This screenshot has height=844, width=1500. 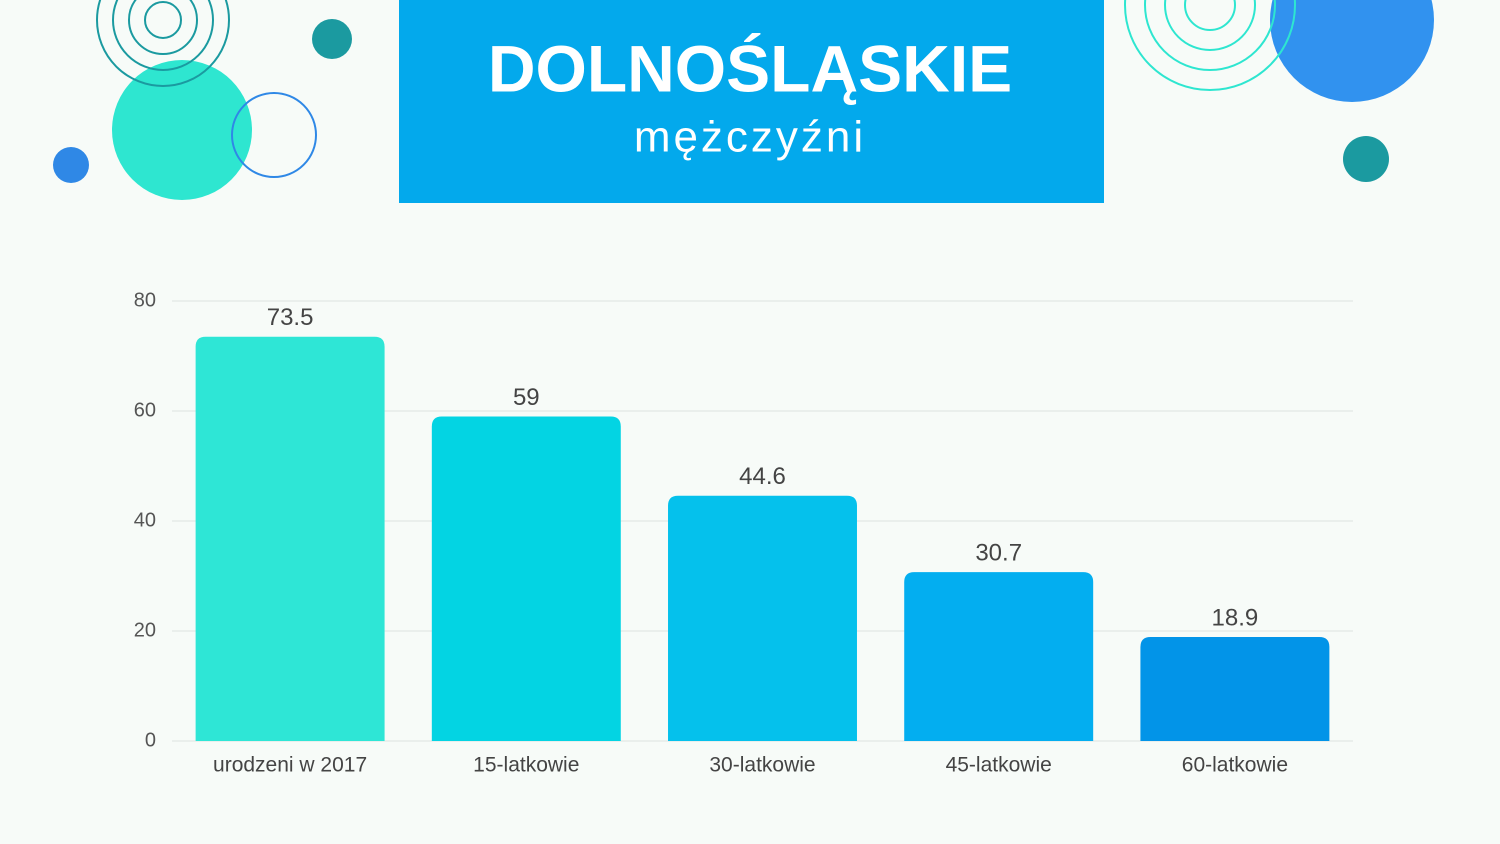 I want to click on x-tick-label: urodzeni w 2017, so click(x=290, y=765).